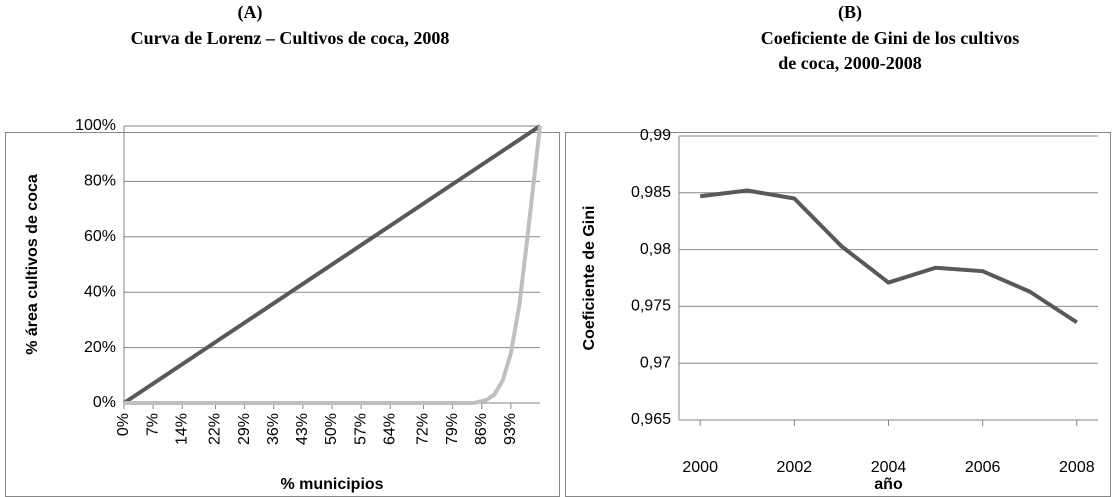 The width and height of the screenshot is (1113, 497). What do you see at coordinates (100, 181) in the screenshot?
I see `y-tick-label: 80%` at bounding box center [100, 181].